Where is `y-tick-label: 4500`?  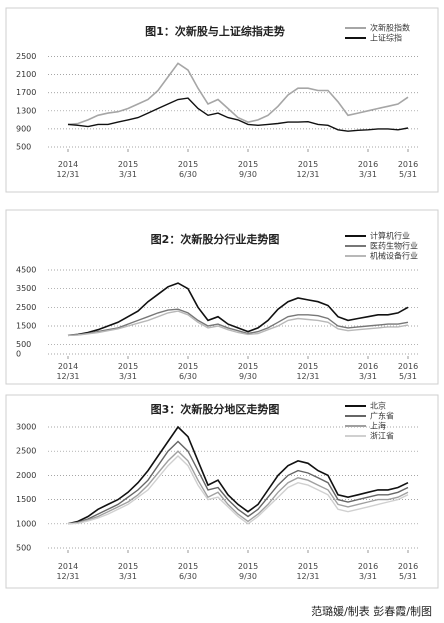 y-tick-label: 4500 is located at coordinates (26, 270).